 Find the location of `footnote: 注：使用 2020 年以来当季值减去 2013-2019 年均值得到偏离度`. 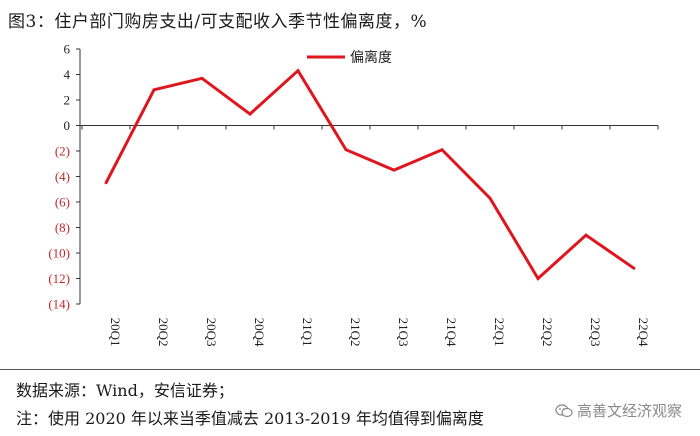

footnote: 注：使用 2020 年以来当季值减去 2013-2019 年均值得到偏离度 is located at coordinates (250, 418).